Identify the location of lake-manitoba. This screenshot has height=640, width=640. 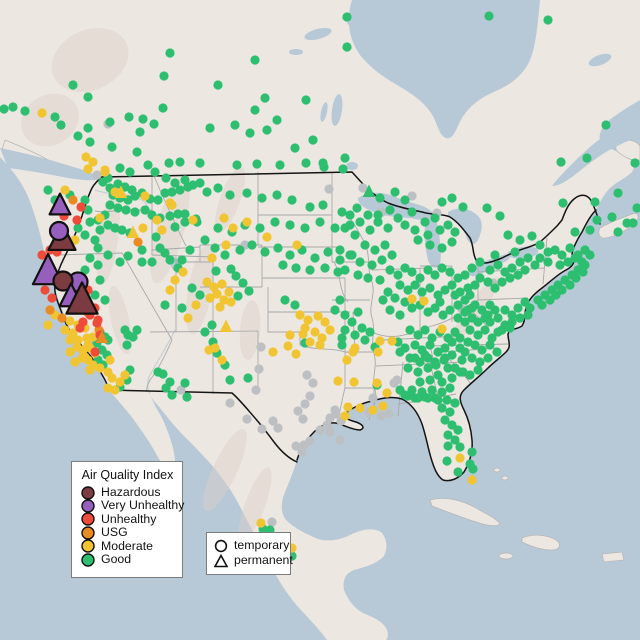
(324, 112).